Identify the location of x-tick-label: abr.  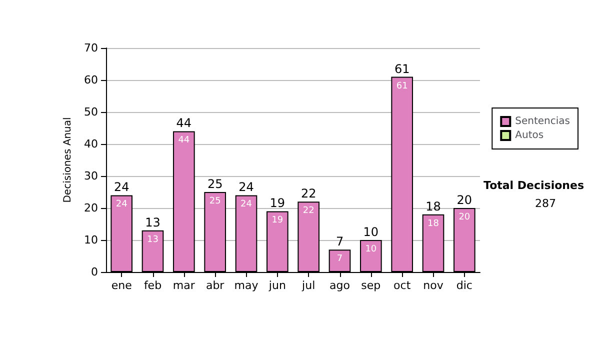
(215, 285).